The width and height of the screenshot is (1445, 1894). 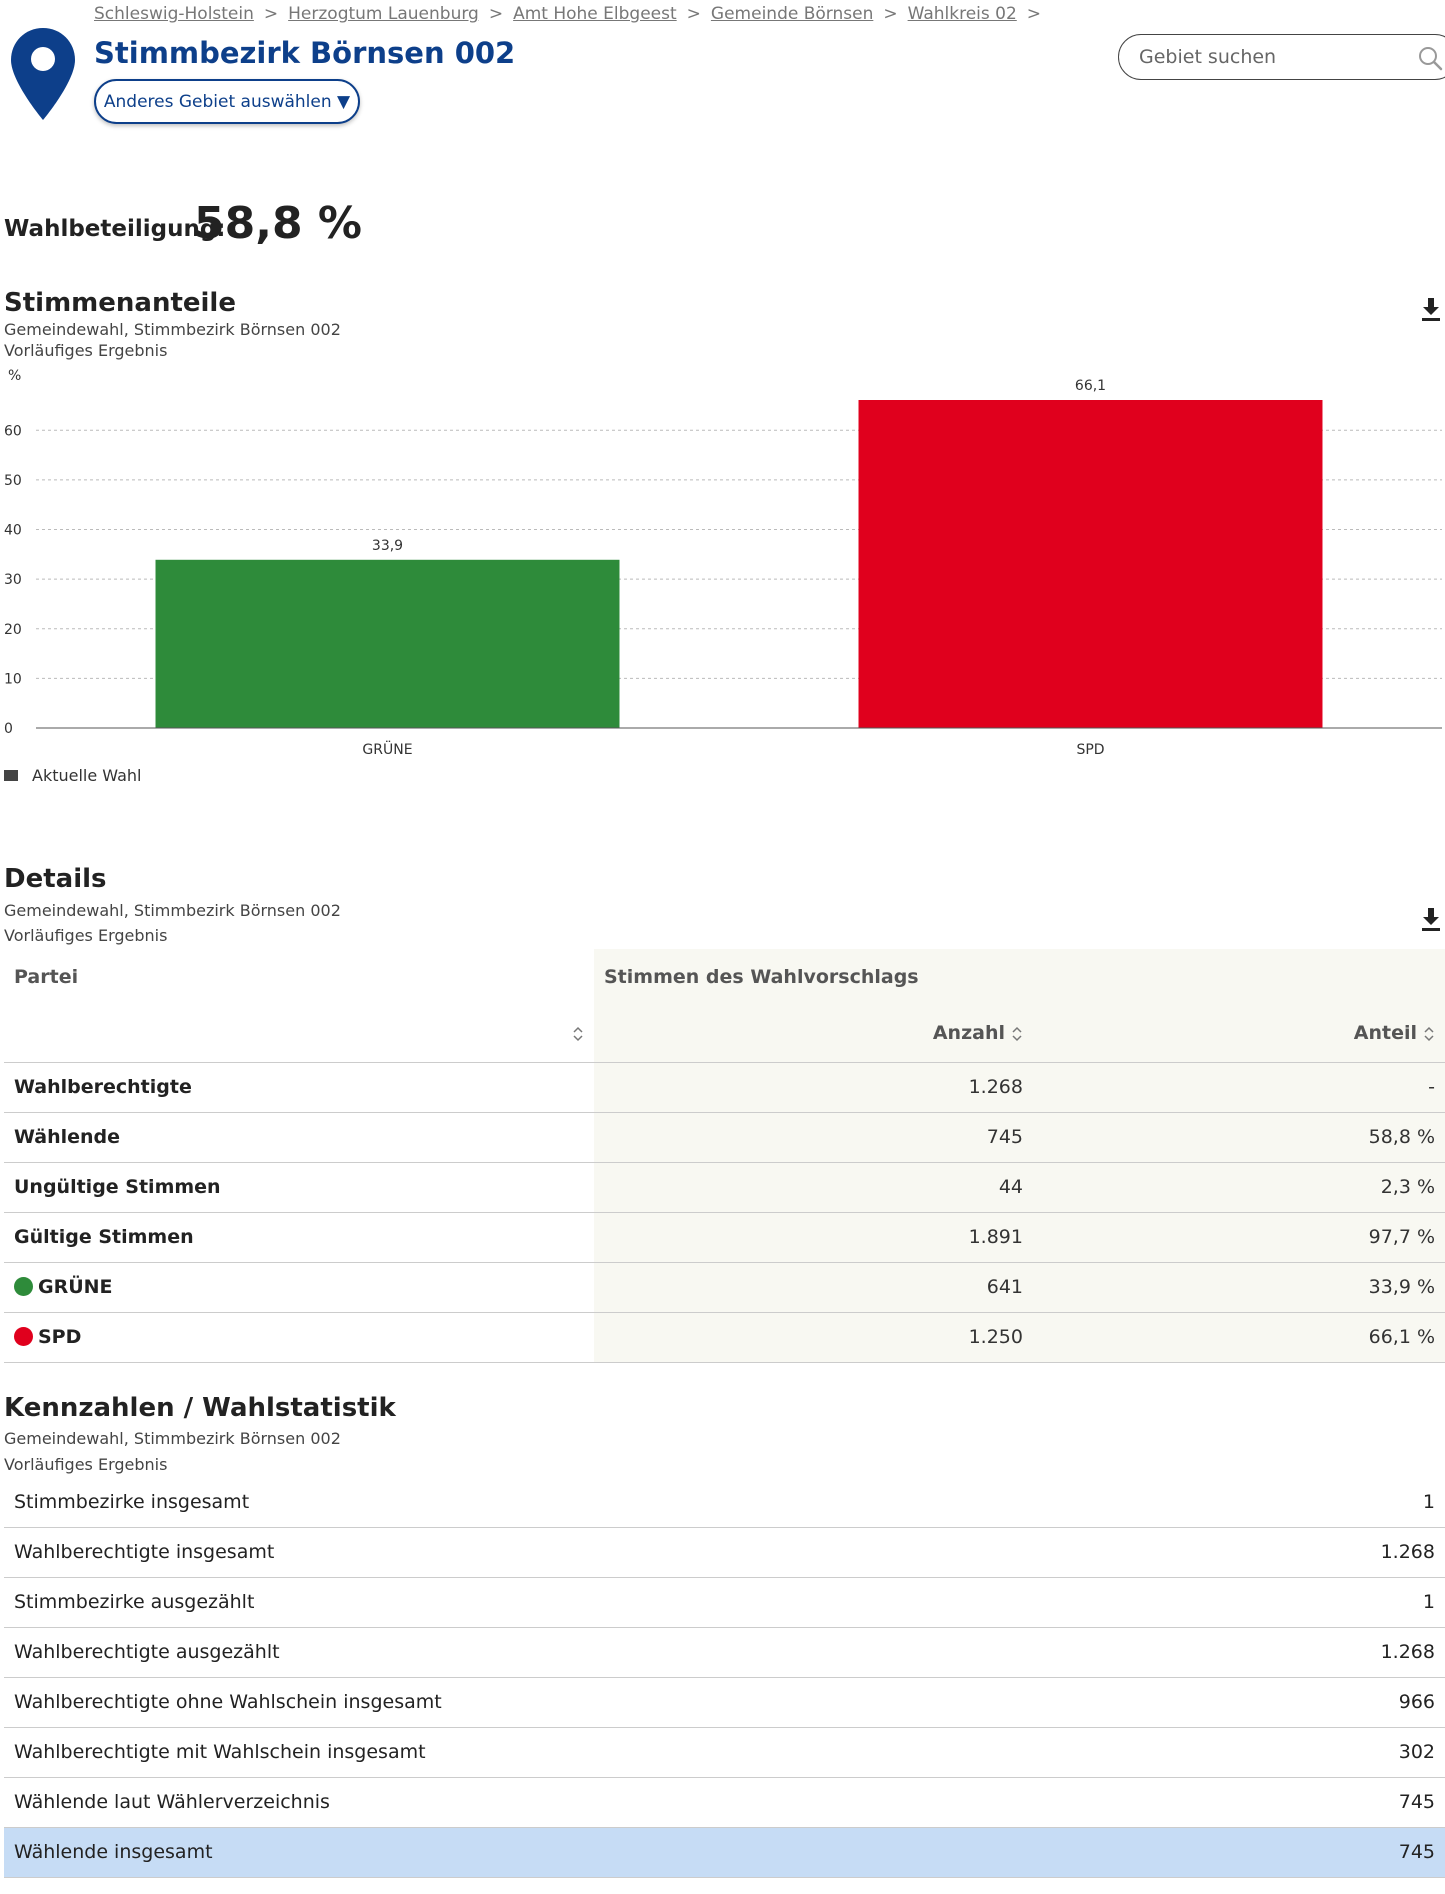 I want to click on row-share: 66,1 %, so click(x=1239, y=1337).